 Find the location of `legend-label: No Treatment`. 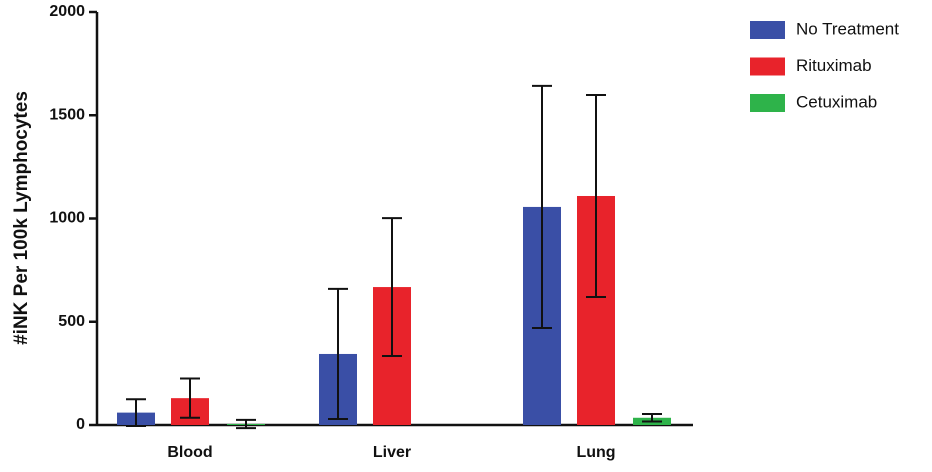

legend-label: No Treatment is located at coordinates (847, 28).